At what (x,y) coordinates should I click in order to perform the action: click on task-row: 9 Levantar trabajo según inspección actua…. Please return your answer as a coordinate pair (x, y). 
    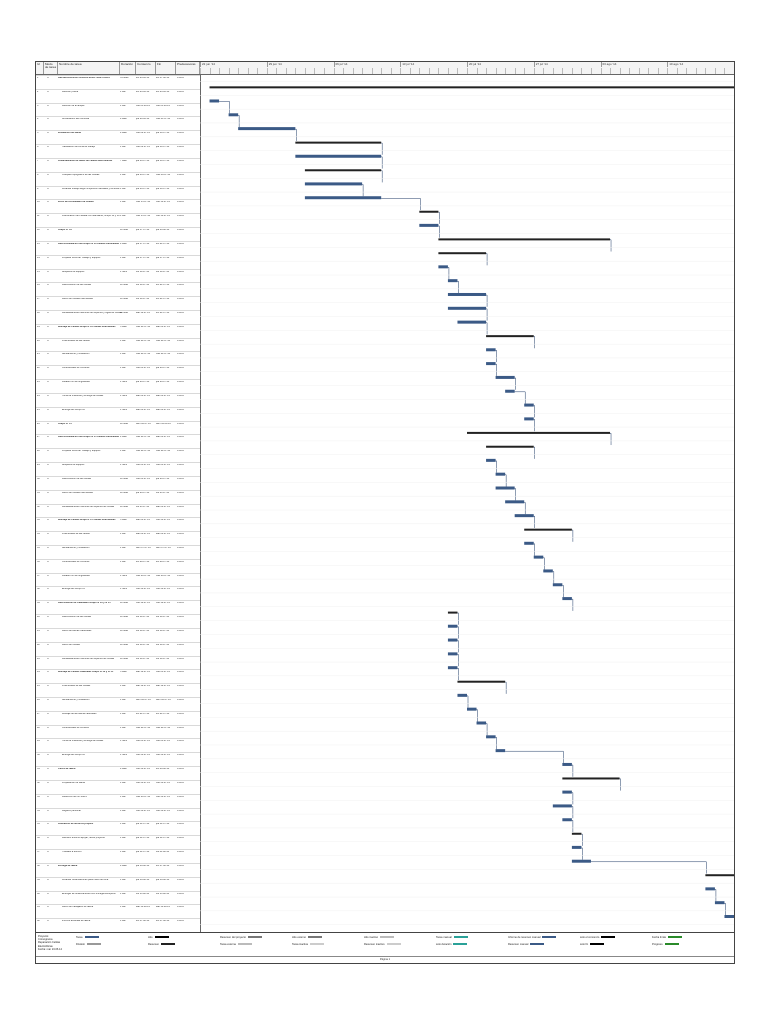
    Looking at the image, I should click on (118, 192).